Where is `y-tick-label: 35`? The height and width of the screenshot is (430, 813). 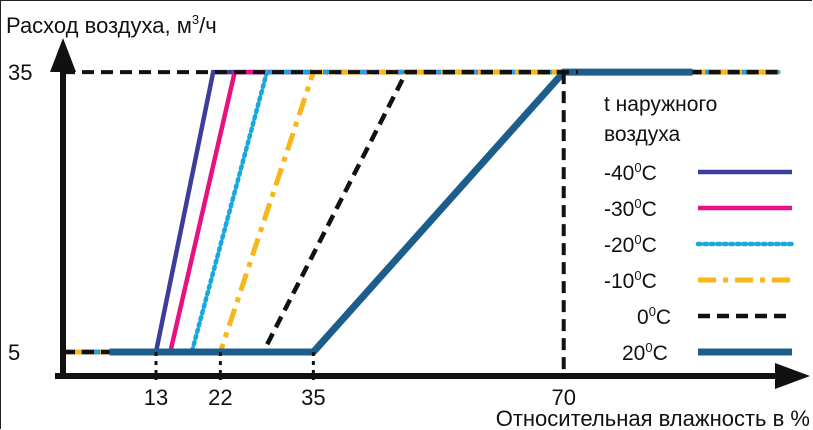
y-tick-label: 35 is located at coordinates (20, 72).